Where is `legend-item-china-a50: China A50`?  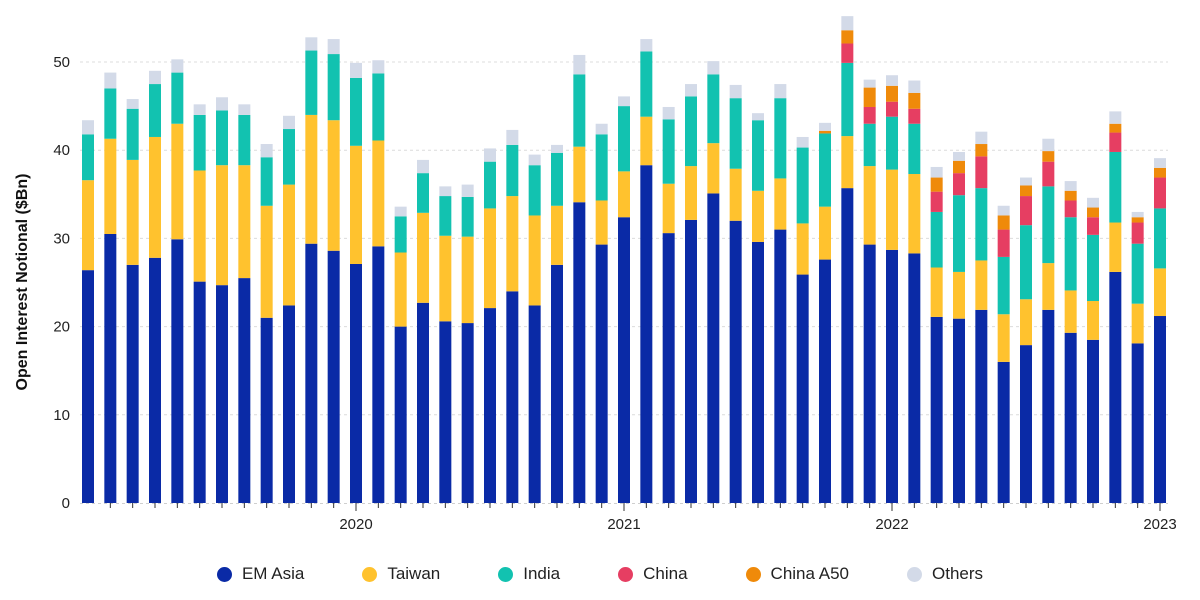 legend-item-china-a50: China A50 is located at coordinates (797, 574).